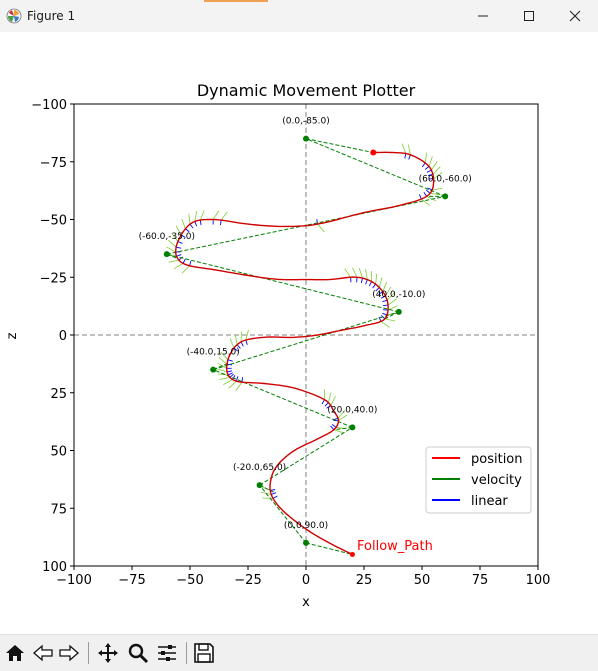 Image resolution: width=598 pixels, height=671 pixels. Describe the element at coordinates (538, 580) in the screenshot. I see `x-tick-label: 100` at that location.